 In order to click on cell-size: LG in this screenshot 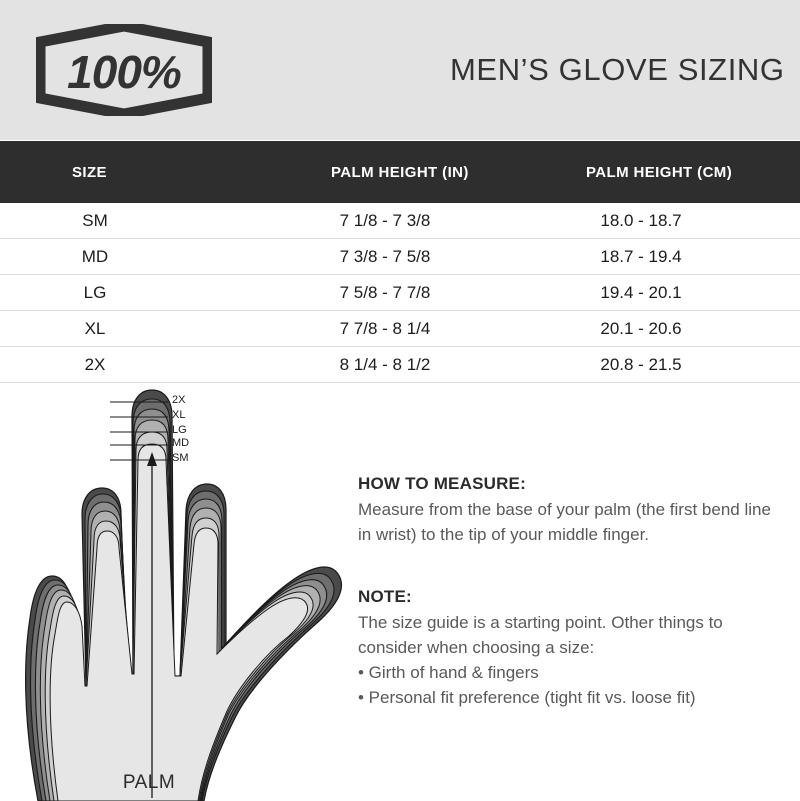, I will do `click(95, 292)`.